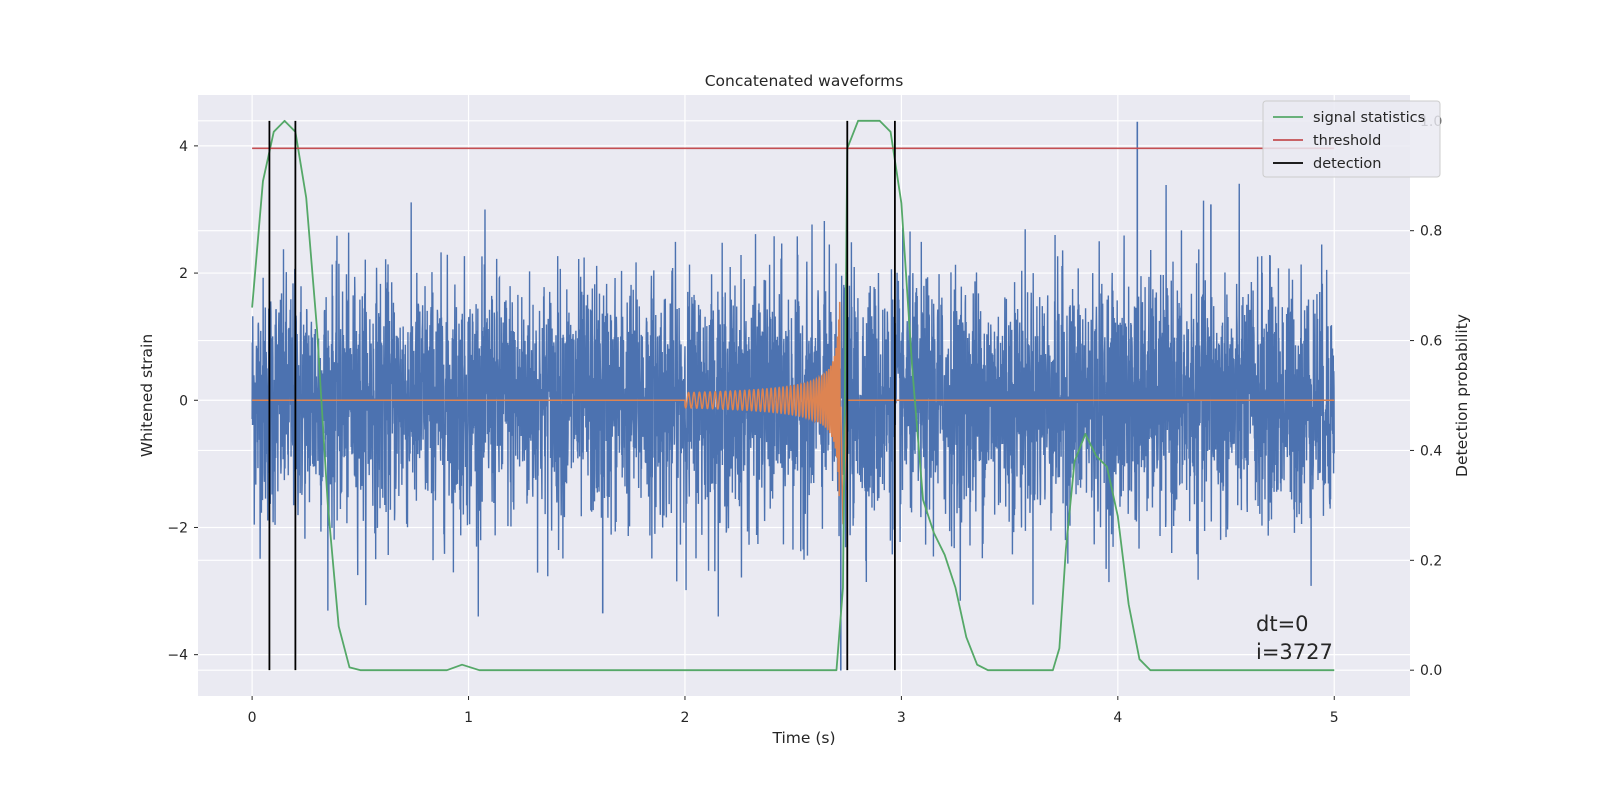 The width and height of the screenshot is (1600, 800). I want to click on y2-tick-label: 0.0, so click(1431, 671).